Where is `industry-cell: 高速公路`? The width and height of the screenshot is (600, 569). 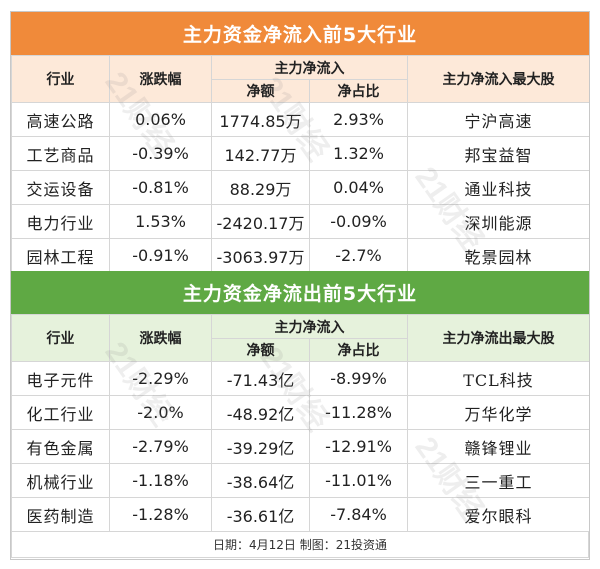 industry-cell: 高速公路 is located at coordinates (60, 119).